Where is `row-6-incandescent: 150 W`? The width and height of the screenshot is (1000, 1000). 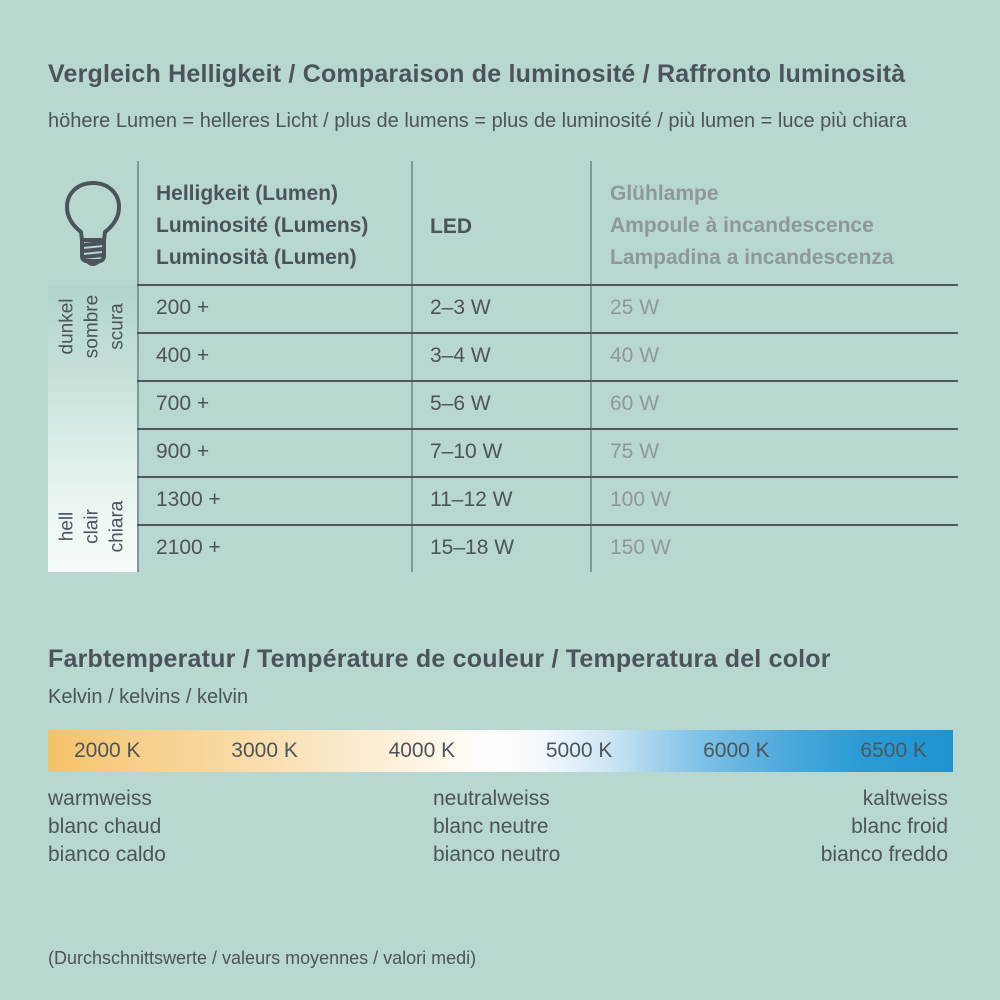 row-6-incandescent: 150 W is located at coordinates (640, 547).